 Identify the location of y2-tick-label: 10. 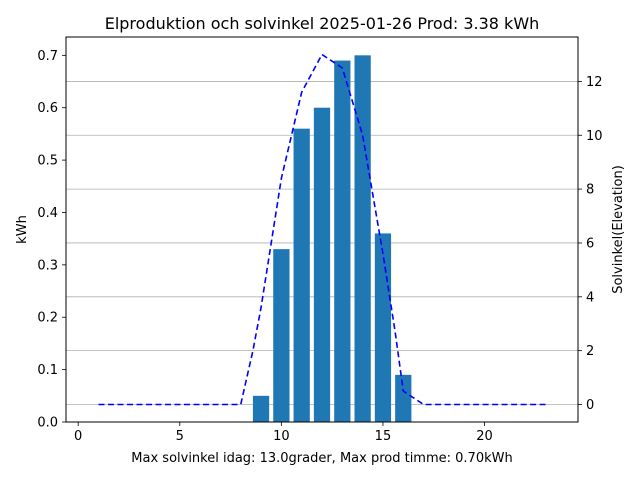
(594, 136).